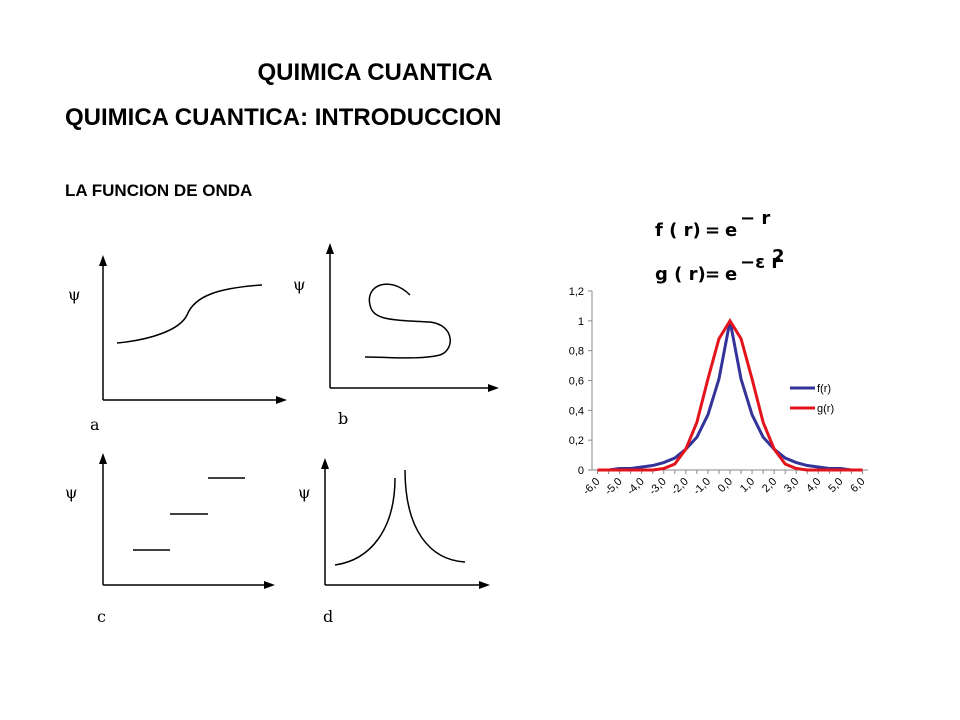  I want to click on x-tick-label: -1,0, so click(702, 487).